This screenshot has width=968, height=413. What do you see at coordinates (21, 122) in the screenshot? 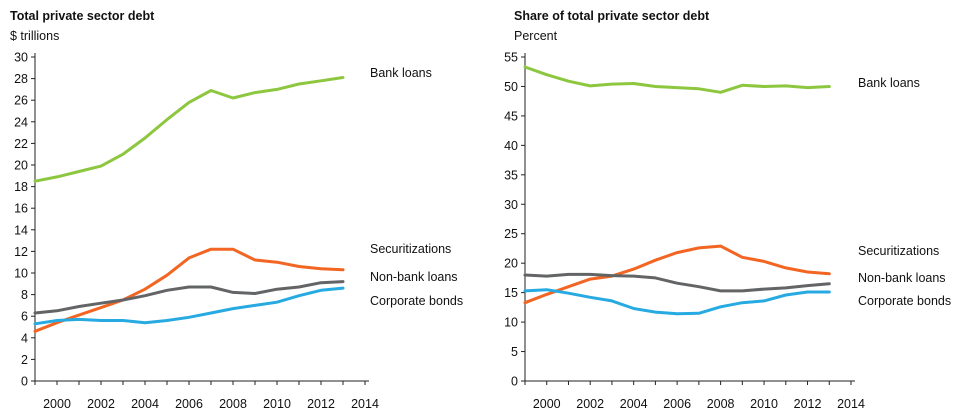
I see `y-tick-label: 24` at bounding box center [21, 122].